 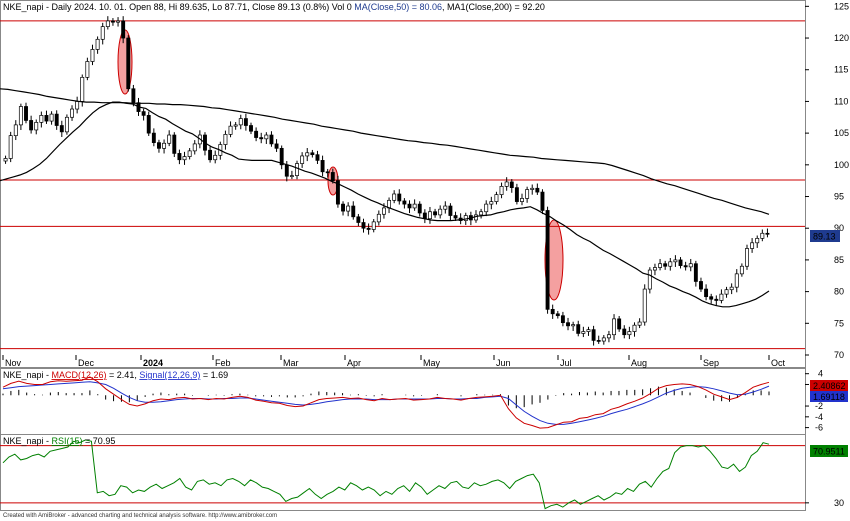 I want to click on macd-y-tick-label: -2, so click(x=819, y=406).